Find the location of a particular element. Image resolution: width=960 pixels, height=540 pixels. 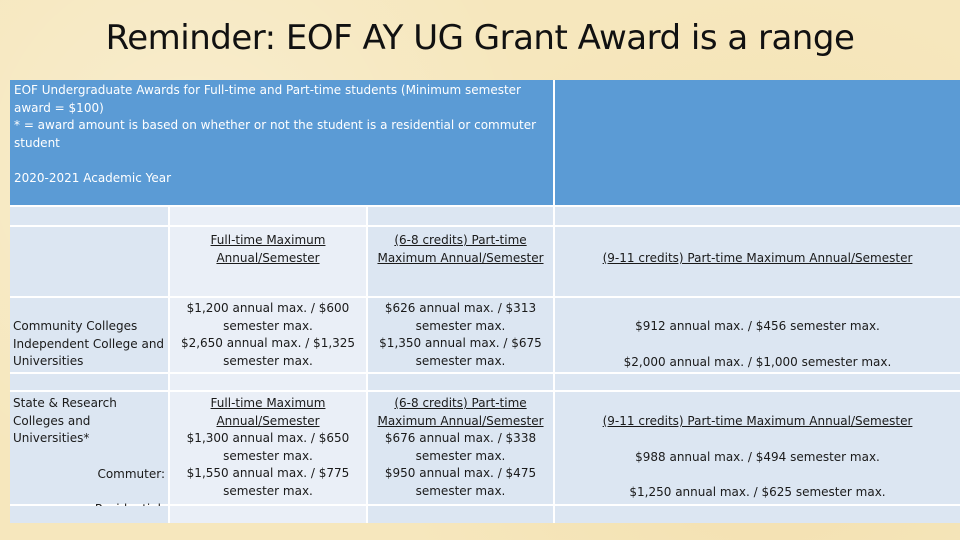

state-ft-commuter: $1,300 annual max. / $650 semester max. is located at coordinates (268, 447).